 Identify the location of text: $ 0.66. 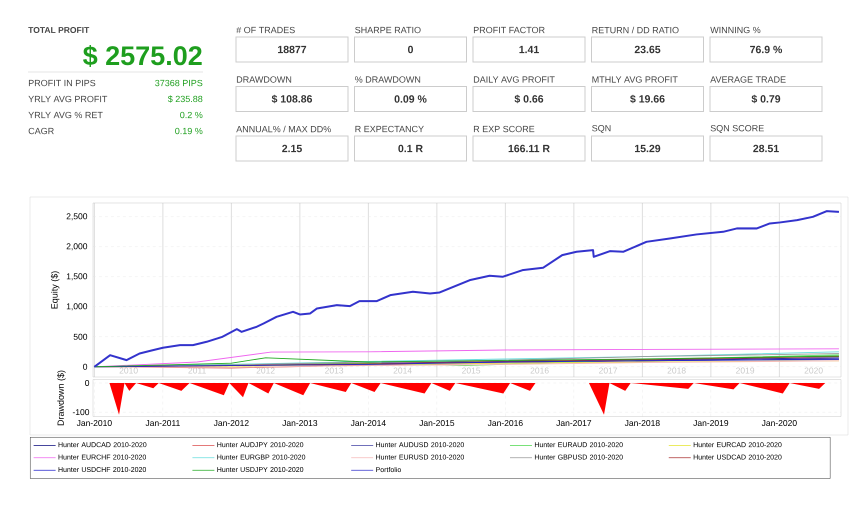
(529, 99).